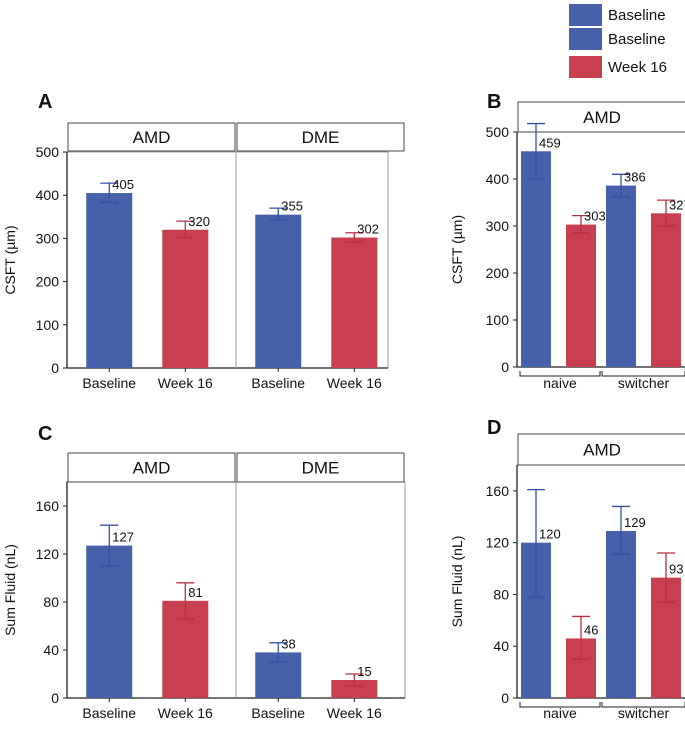 The width and height of the screenshot is (685, 730). What do you see at coordinates (288, 643) in the screenshot?
I see `data-label: 38` at bounding box center [288, 643].